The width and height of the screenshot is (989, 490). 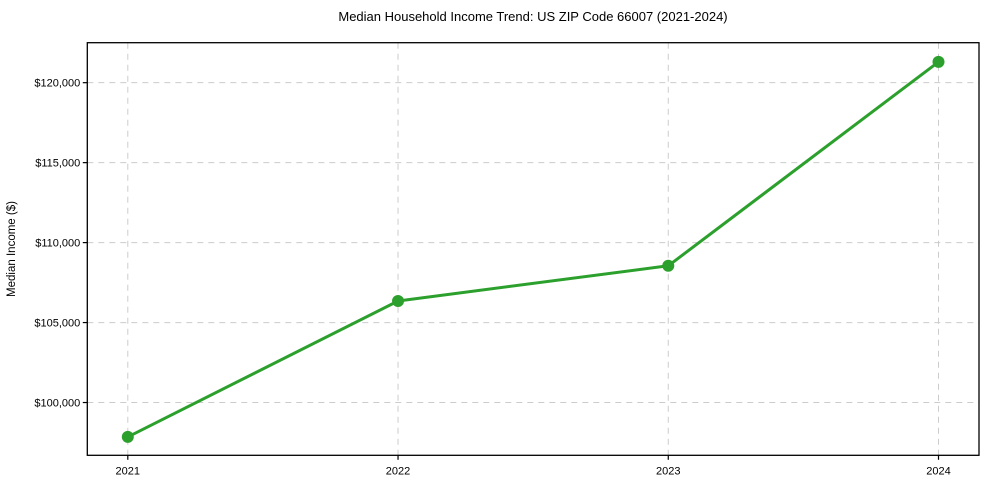 I want to click on x-tick-label: 2022, so click(x=398, y=471).